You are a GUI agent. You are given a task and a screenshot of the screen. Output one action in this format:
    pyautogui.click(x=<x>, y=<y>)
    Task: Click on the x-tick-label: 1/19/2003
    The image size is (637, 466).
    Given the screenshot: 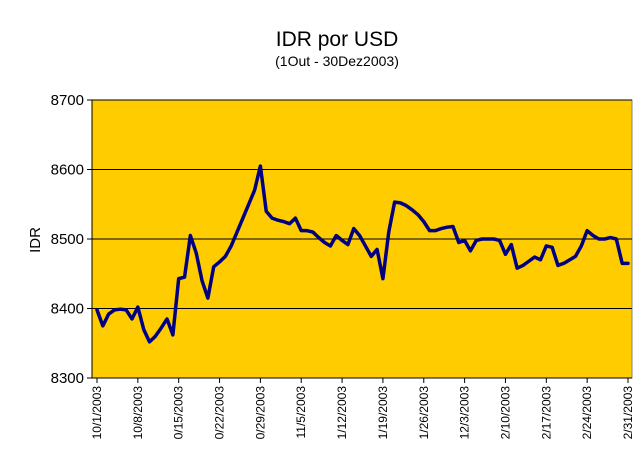 What is the action you would take?
    pyautogui.click(x=383, y=413)
    